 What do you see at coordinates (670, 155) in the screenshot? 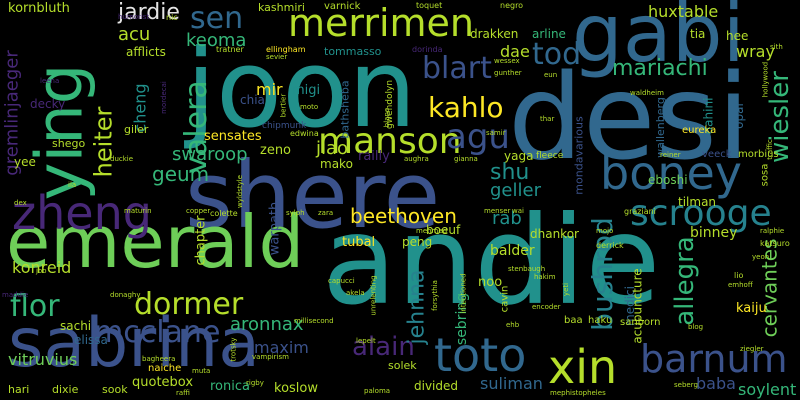
I see `word-reiner: reiner` at bounding box center [670, 155].